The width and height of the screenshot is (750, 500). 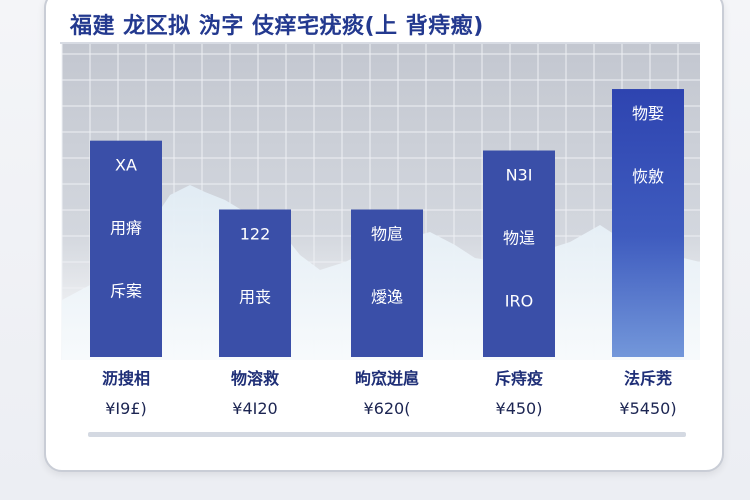 I want to click on price-label: ¥450), so click(x=519, y=408).